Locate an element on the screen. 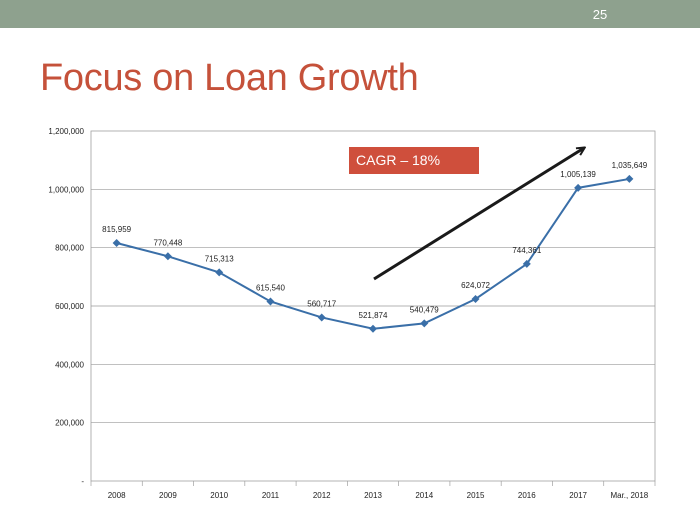 This screenshot has width=700, height=524. y-tick-label: 800,000 is located at coordinates (69, 248).